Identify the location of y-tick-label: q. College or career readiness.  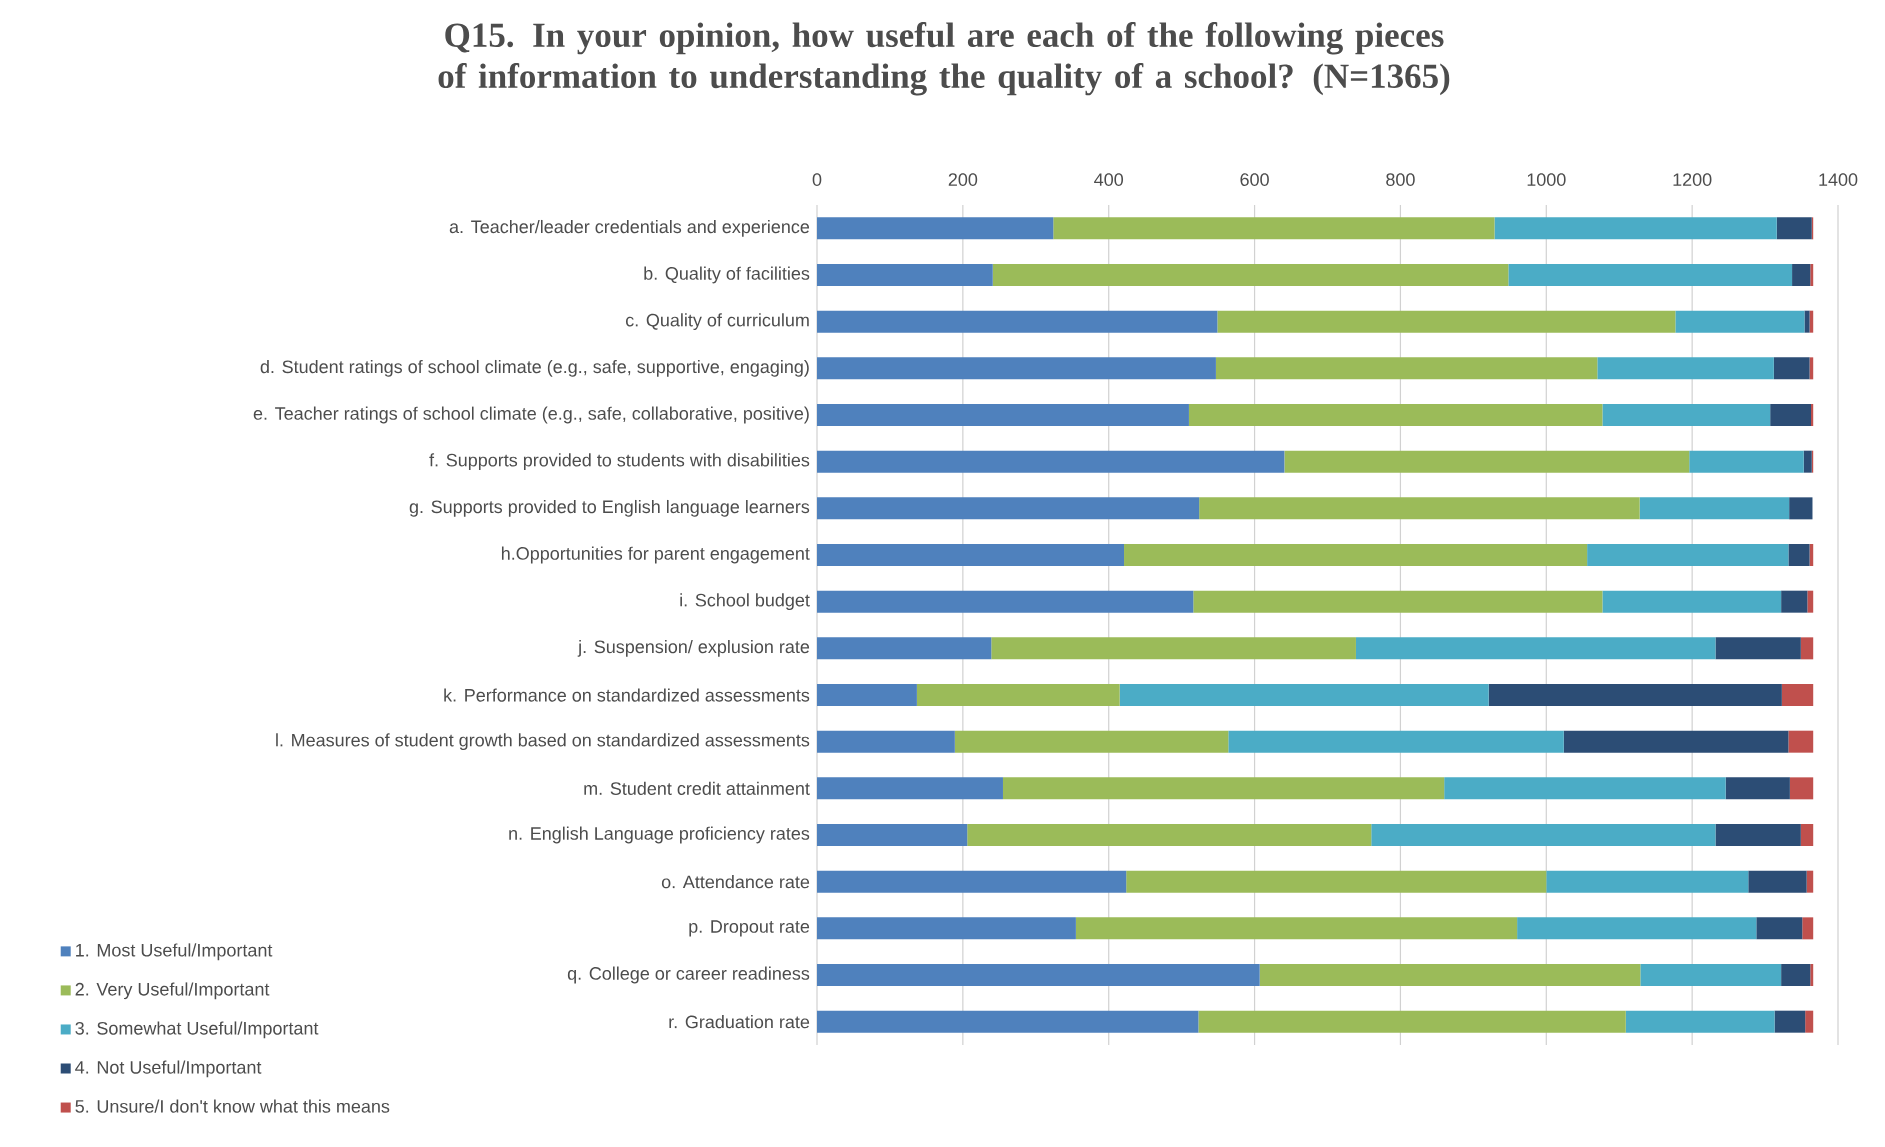
(688, 975).